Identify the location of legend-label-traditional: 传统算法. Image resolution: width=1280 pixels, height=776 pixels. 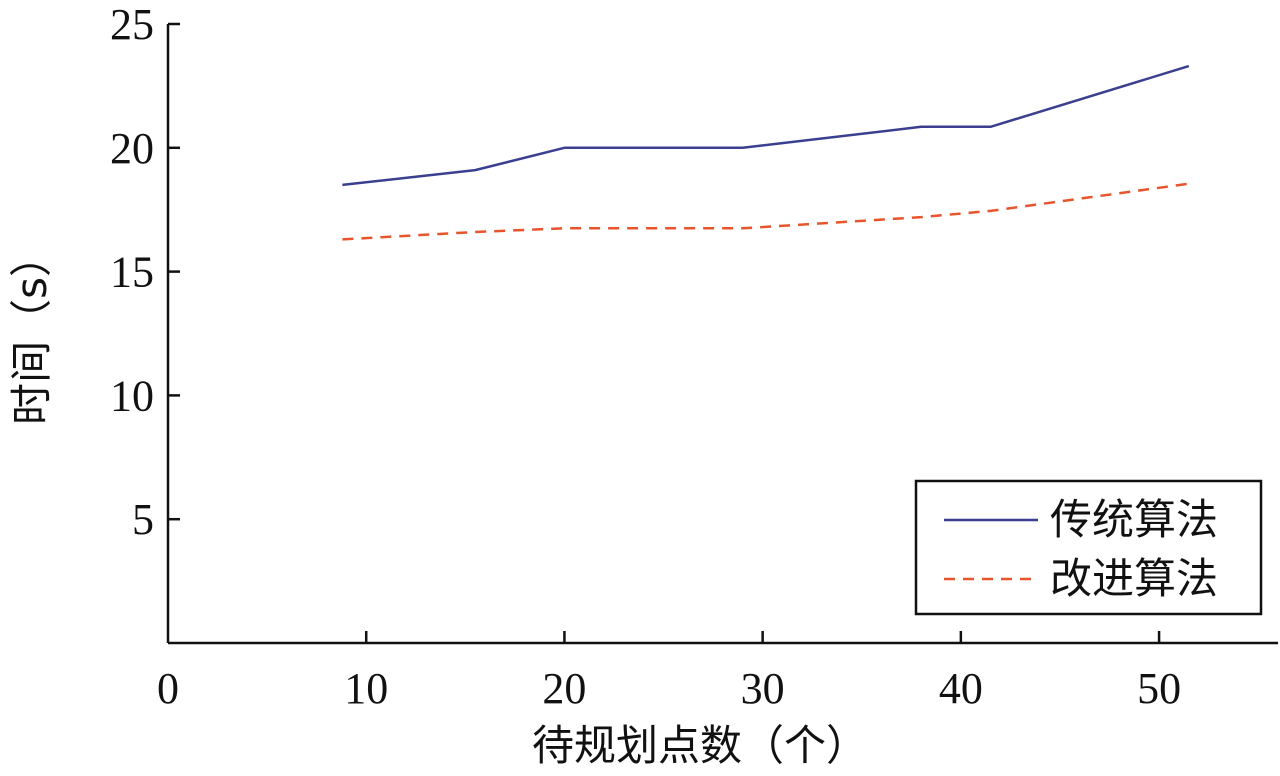
(1134, 519).